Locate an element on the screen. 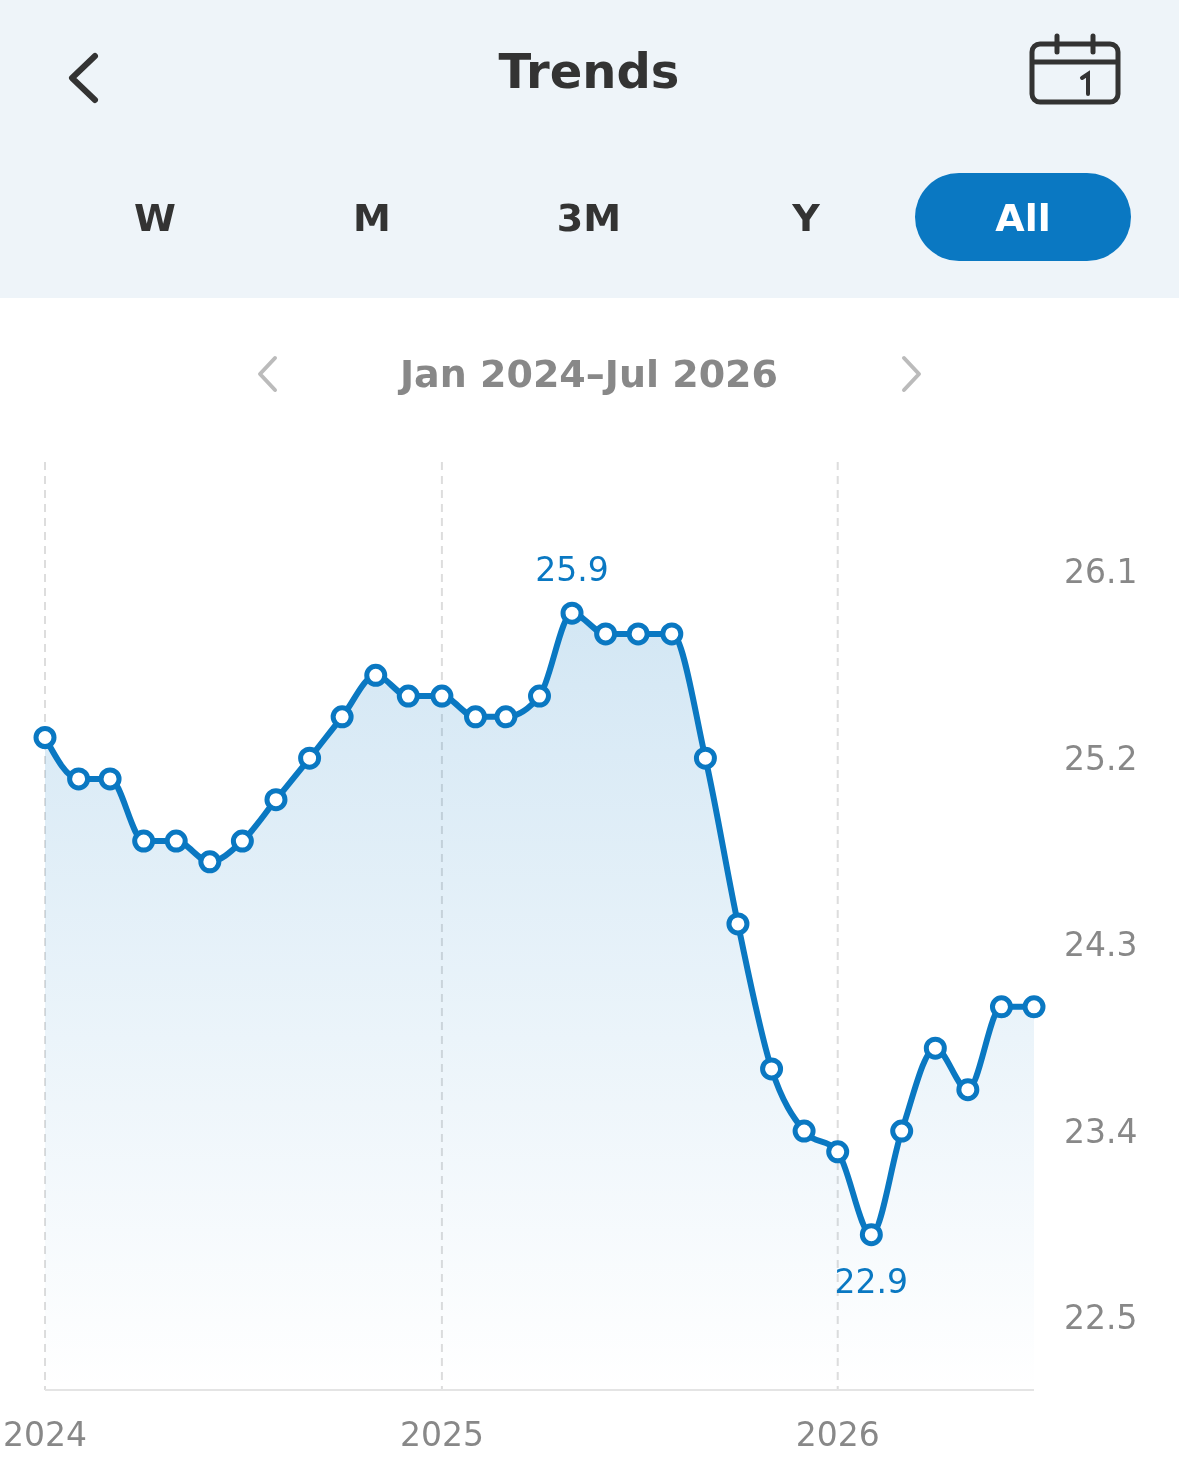  text: 3M is located at coordinates (589, 218).